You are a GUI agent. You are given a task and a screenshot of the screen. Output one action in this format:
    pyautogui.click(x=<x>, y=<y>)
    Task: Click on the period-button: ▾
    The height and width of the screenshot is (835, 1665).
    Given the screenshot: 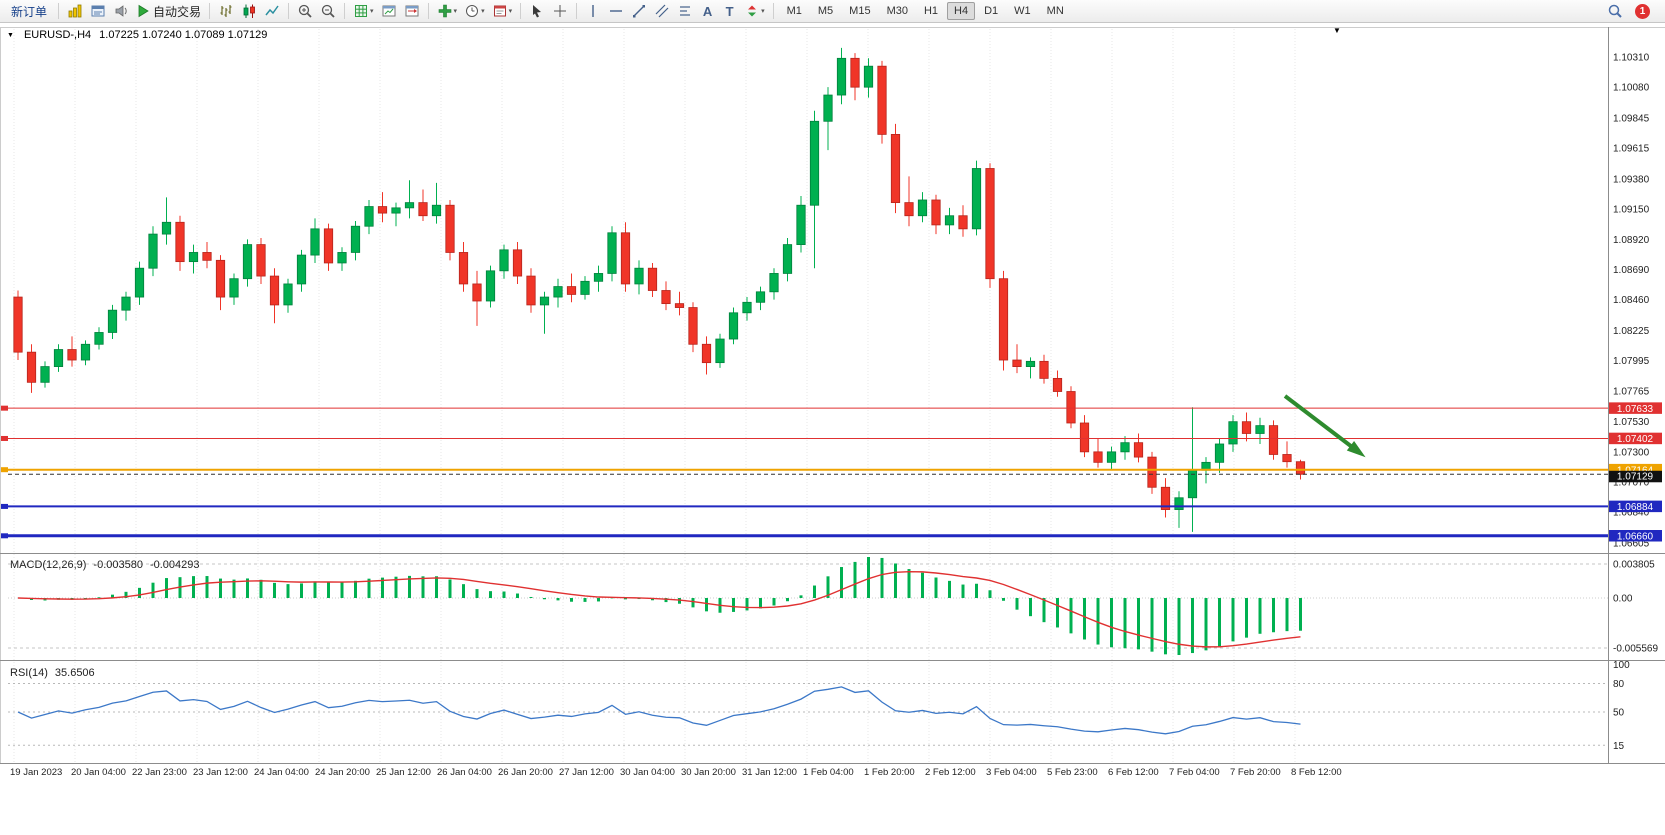 What is the action you would take?
    pyautogui.click(x=474, y=11)
    